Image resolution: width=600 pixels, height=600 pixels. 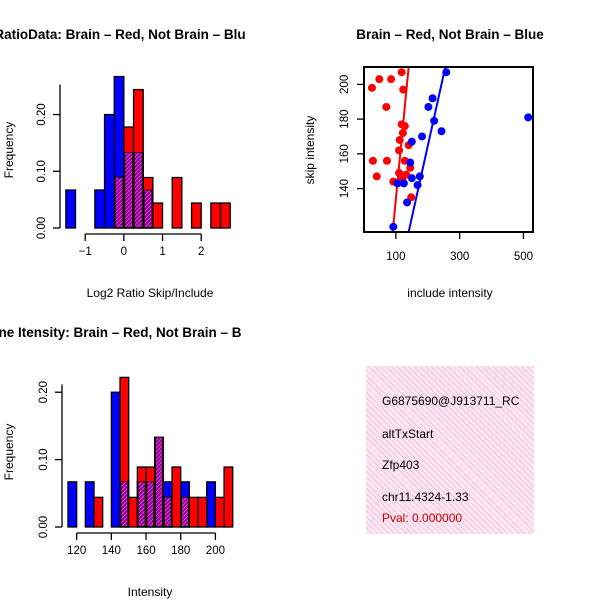 What do you see at coordinates (150, 293) in the screenshot?
I see `ratio-histogram-xlabel: Log2 Ratio Skip/Include` at bounding box center [150, 293].